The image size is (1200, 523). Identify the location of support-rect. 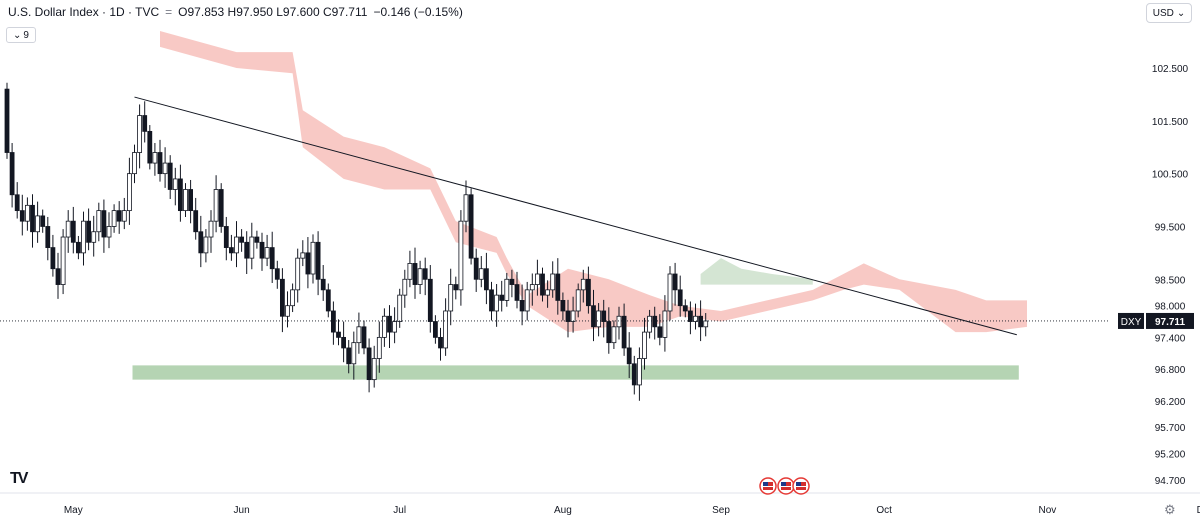
(575, 372).